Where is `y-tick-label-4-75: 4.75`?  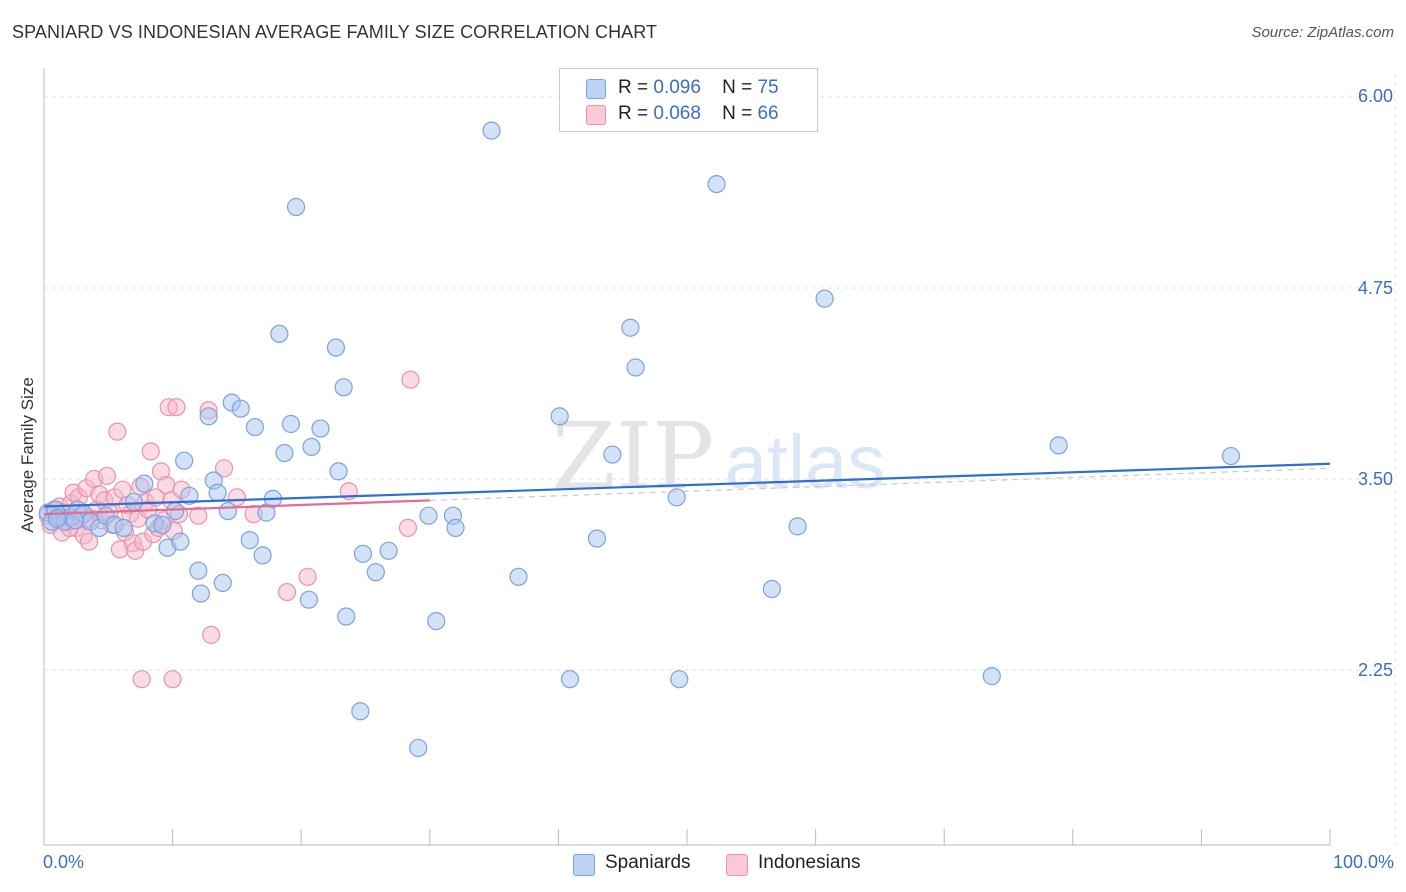 y-tick-label-4-75: 4.75 is located at coordinates (1375, 288).